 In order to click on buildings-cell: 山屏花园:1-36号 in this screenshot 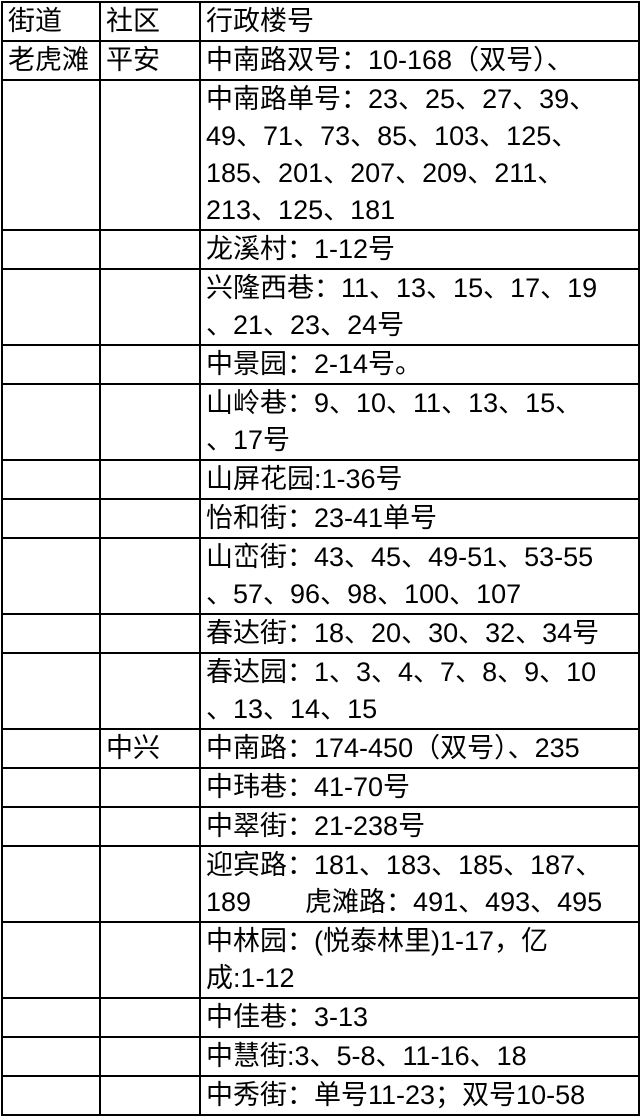, I will do `click(419, 479)`.